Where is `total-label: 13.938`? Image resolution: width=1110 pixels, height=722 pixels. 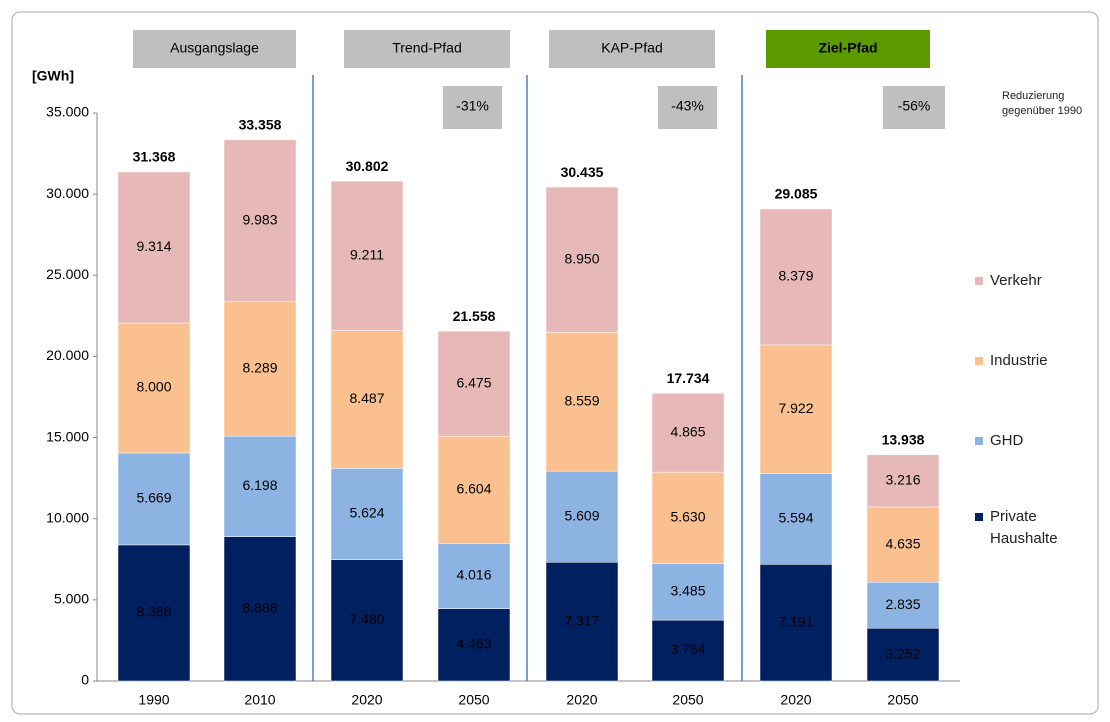
total-label: 13.938 is located at coordinates (903, 440).